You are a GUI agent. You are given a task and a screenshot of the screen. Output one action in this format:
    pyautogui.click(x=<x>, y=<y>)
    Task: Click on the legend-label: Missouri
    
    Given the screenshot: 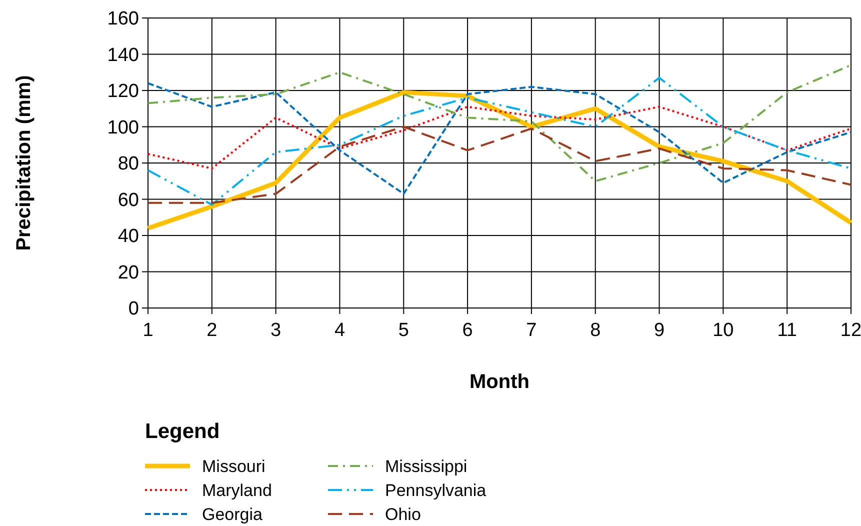 What is the action you would take?
    pyautogui.click(x=234, y=466)
    